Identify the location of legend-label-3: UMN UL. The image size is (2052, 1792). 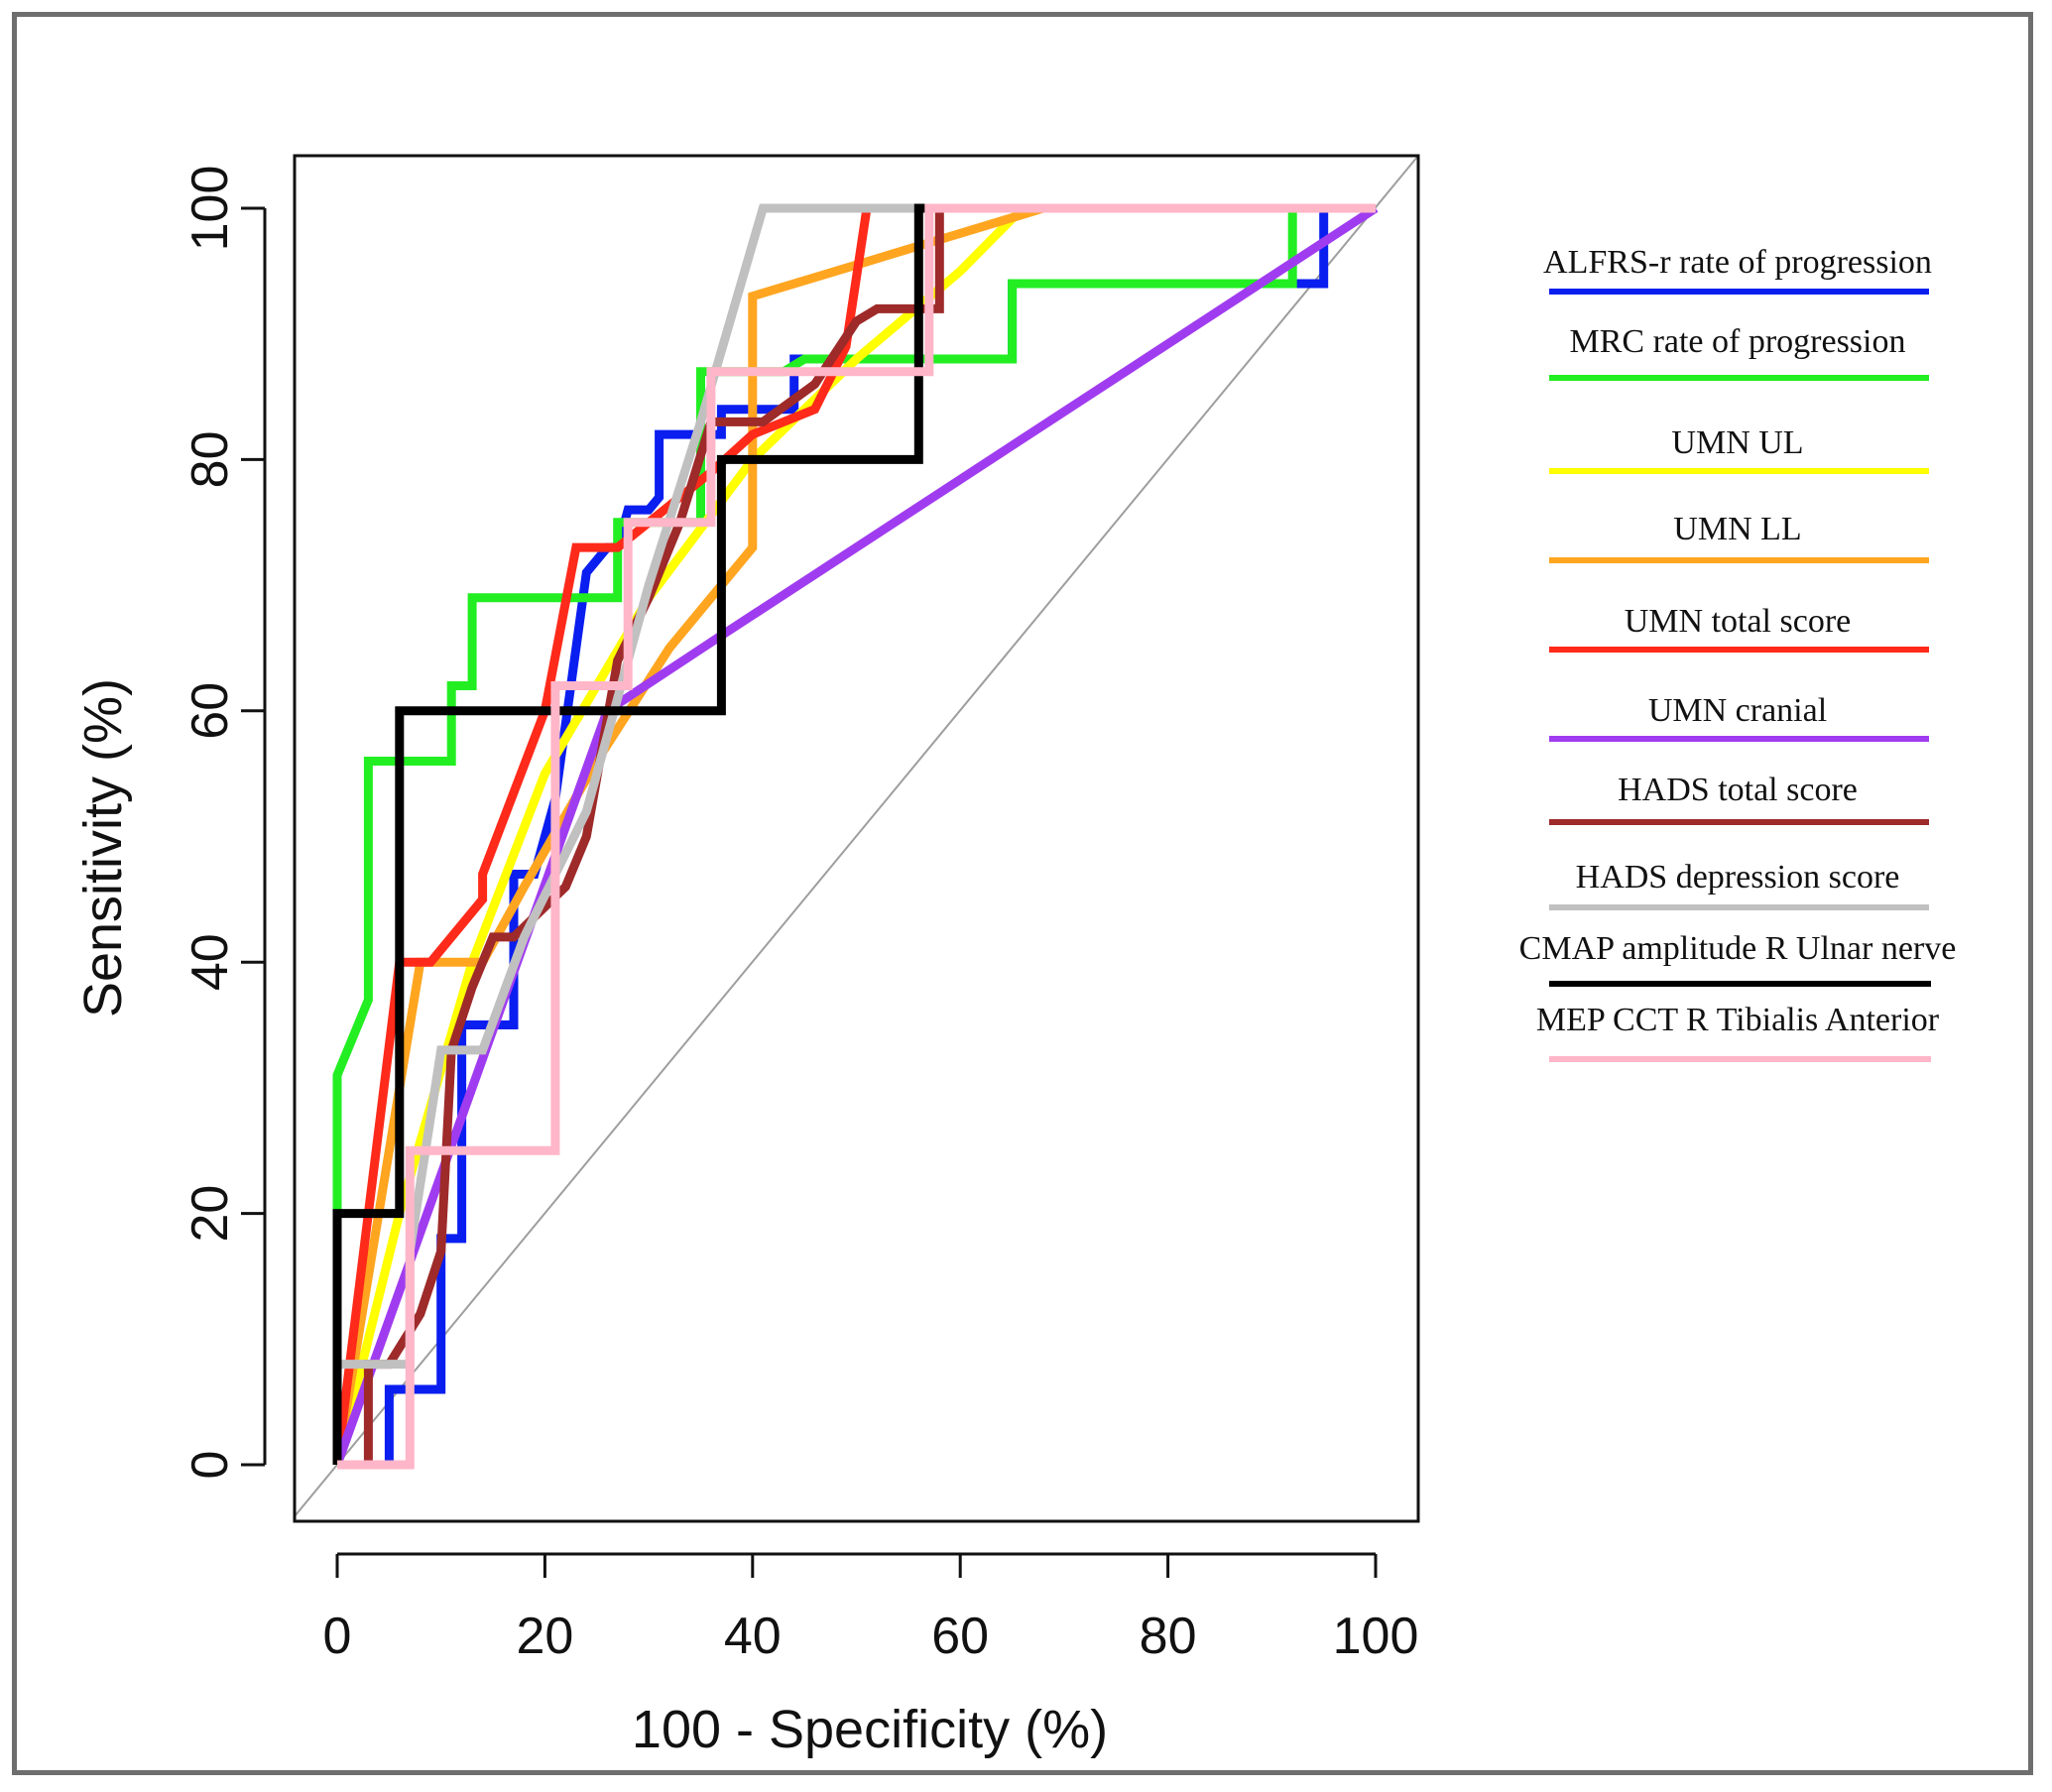
(1737, 443).